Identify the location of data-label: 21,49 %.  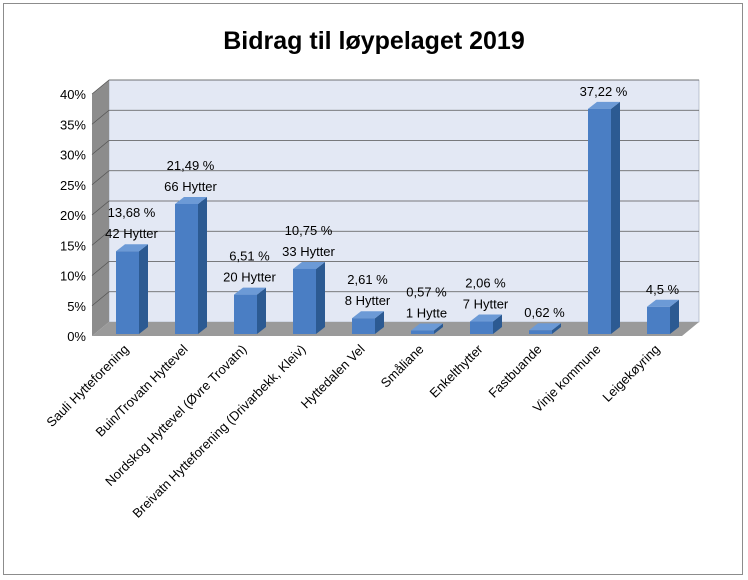
(191, 165).